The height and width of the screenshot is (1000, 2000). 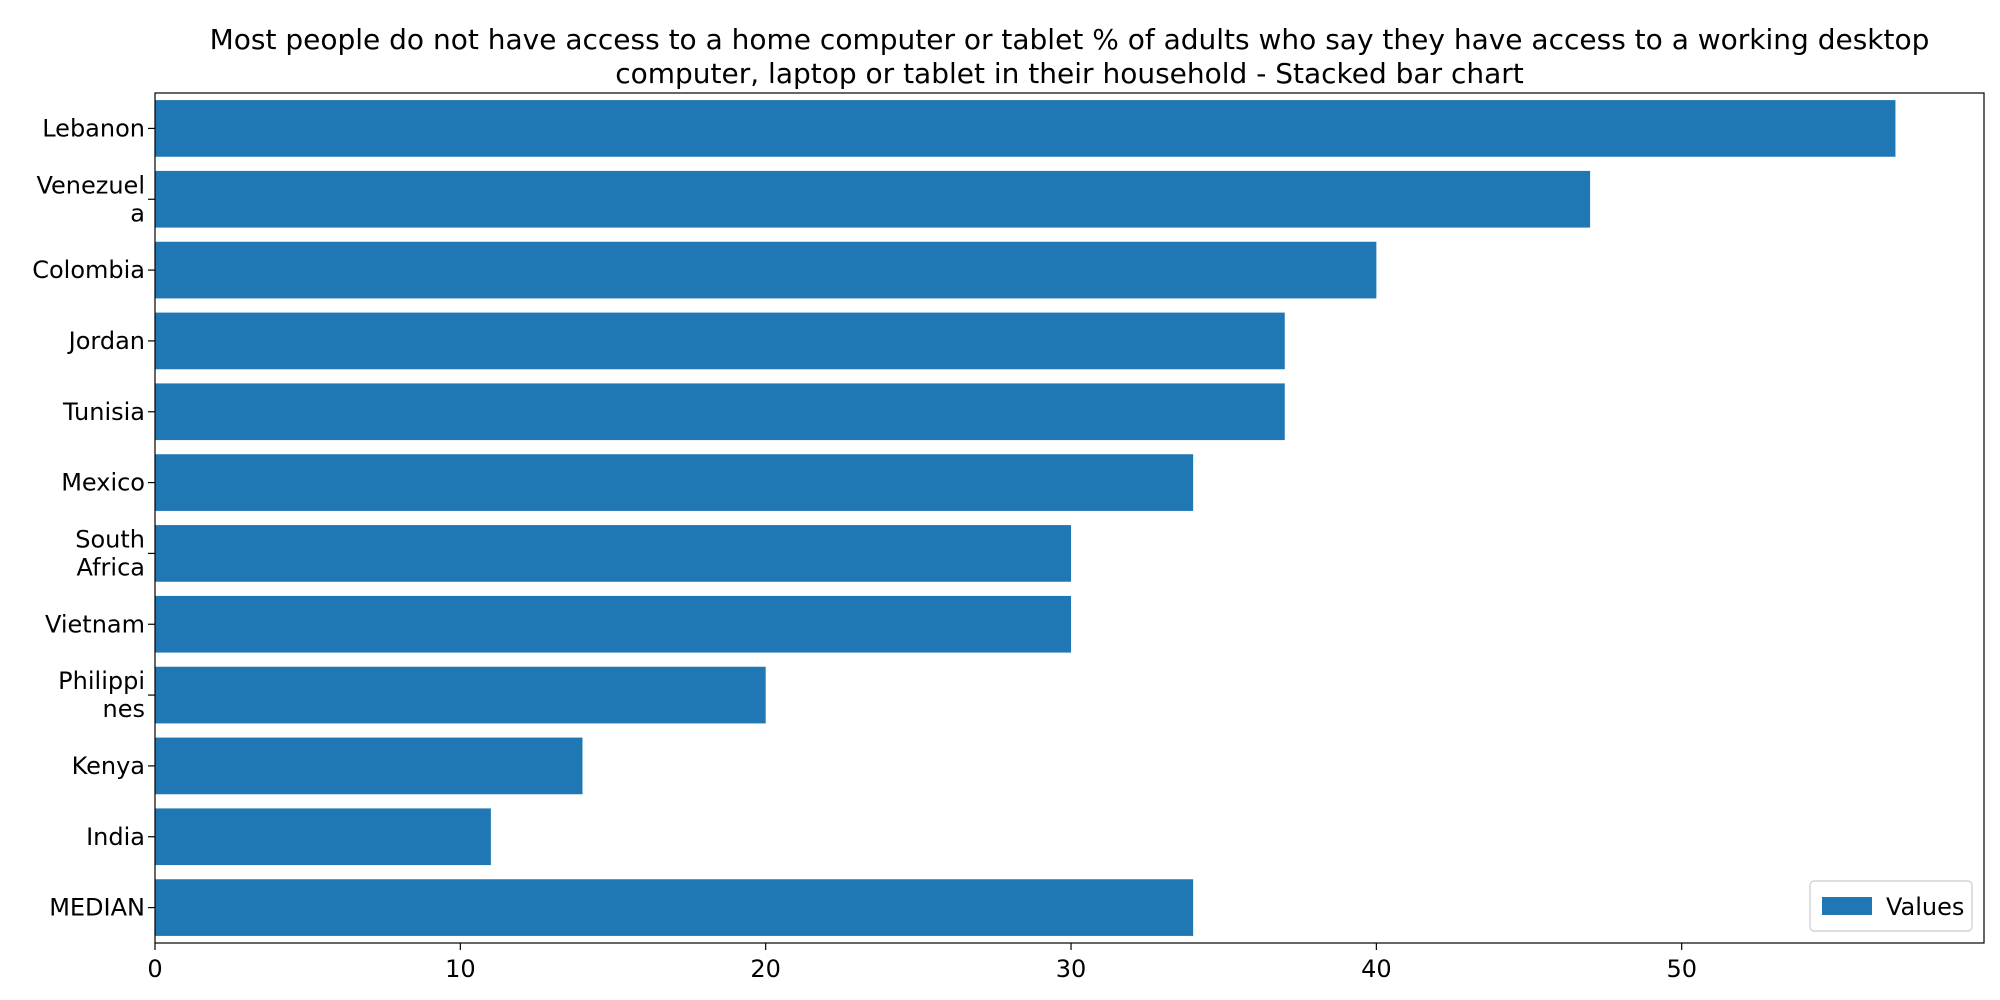 What do you see at coordinates (154, 969) in the screenshot?
I see `x-tick-label: 0` at bounding box center [154, 969].